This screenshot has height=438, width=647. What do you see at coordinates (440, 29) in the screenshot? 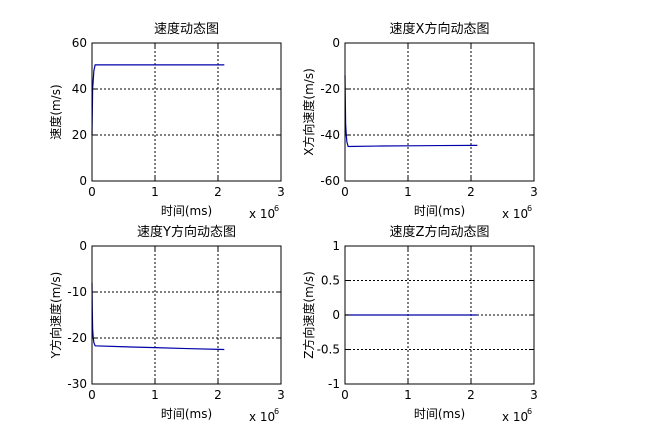
I see `chart-title: 速度X方向动态图` at bounding box center [440, 29].